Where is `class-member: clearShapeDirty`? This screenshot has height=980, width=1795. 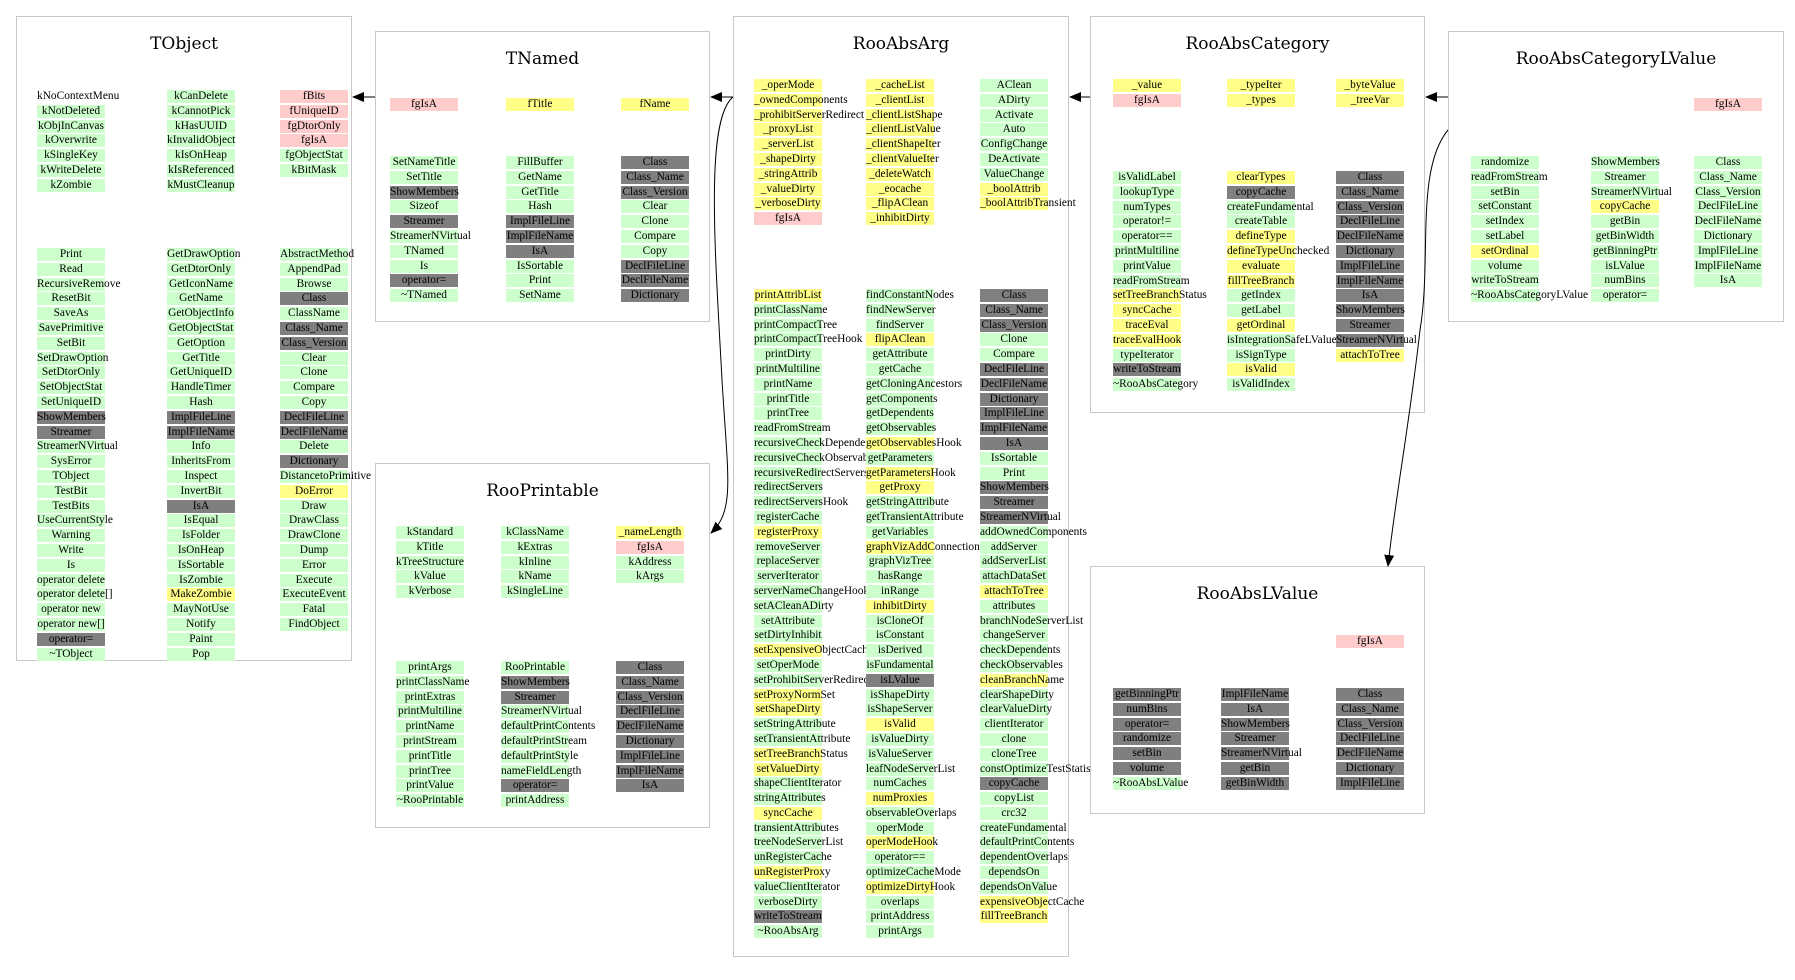 class-member: clearShapeDirty is located at coordinates (1017, 695).